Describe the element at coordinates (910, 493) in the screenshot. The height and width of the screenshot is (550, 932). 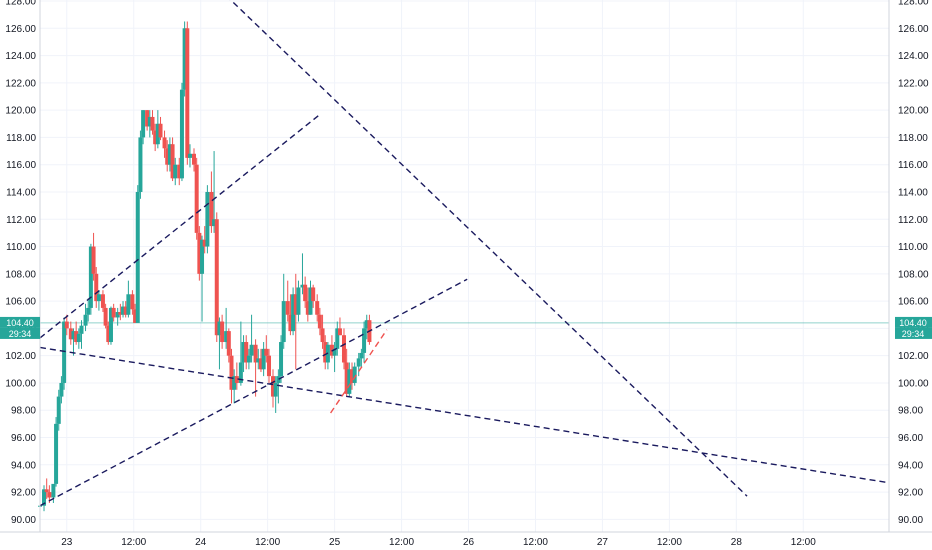
I see `y-tick-label-right: 92.00` at that location.